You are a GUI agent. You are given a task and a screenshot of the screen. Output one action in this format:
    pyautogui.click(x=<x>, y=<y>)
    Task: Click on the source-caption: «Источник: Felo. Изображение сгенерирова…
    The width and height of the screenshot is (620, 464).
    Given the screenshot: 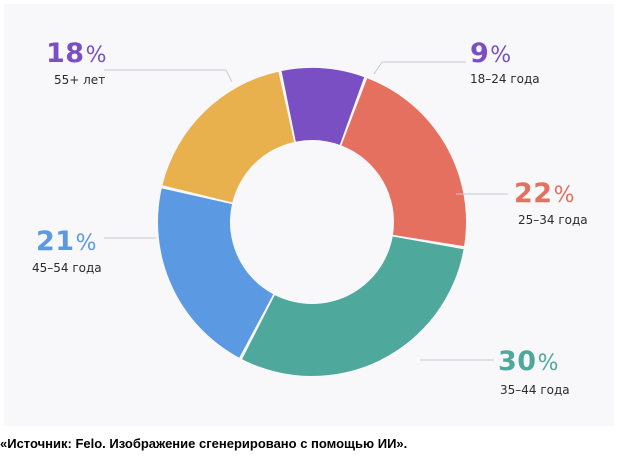 What is the action you would take?
    pyautogui.click(x=204, y=443)
    